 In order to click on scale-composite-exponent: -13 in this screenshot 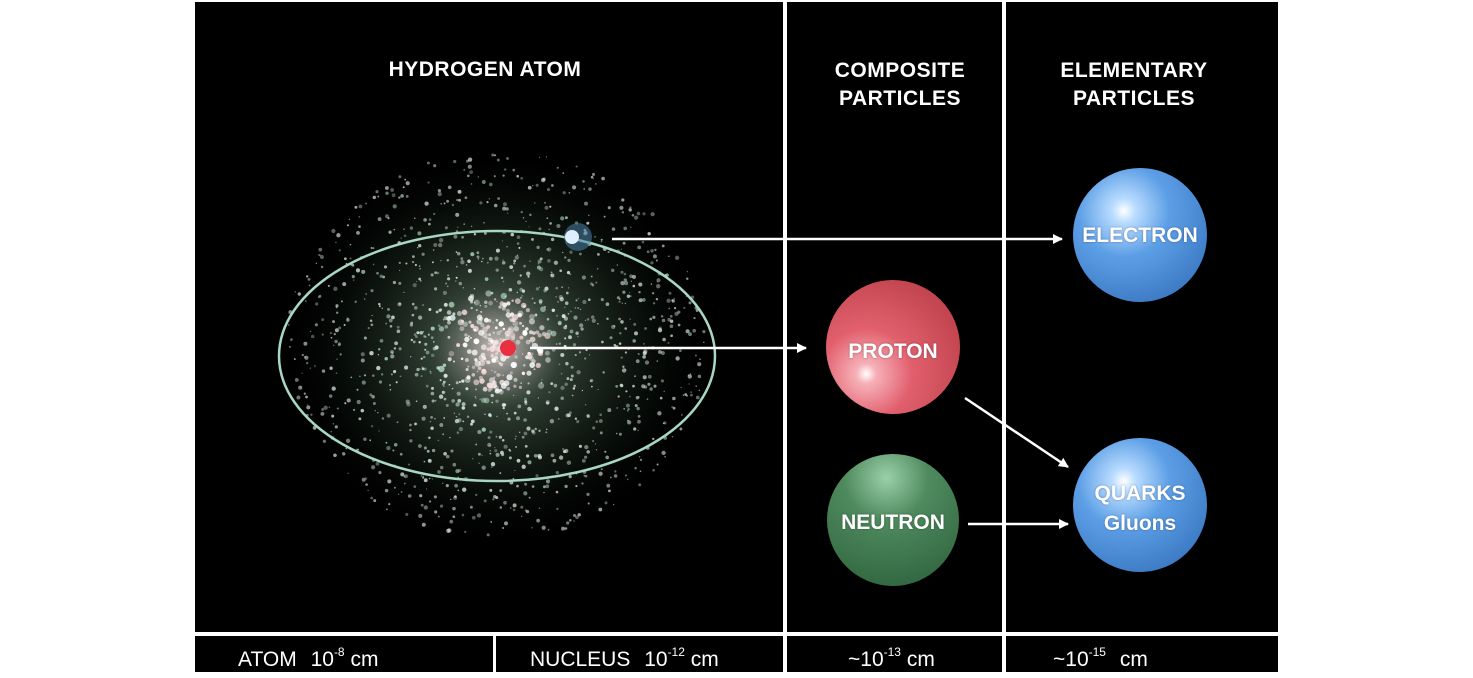, I will do `click(892, 652)`.